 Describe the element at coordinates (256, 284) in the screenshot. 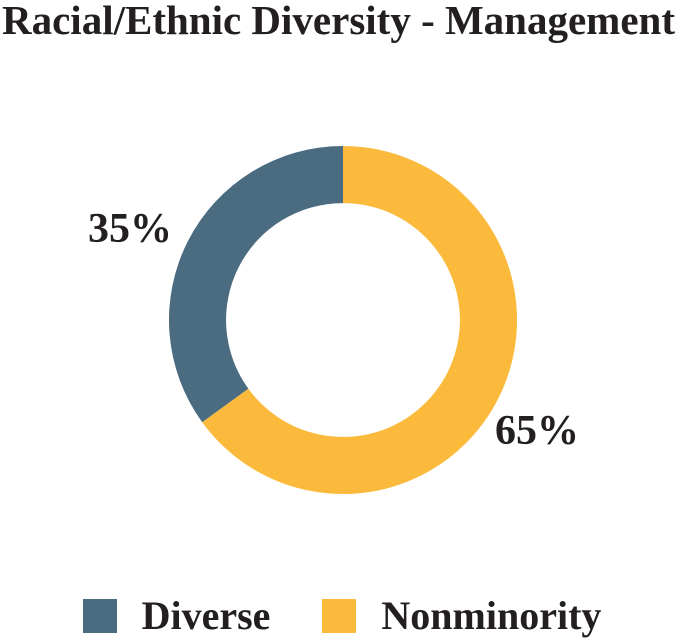

I see `donut-slice-diverse` at that location.